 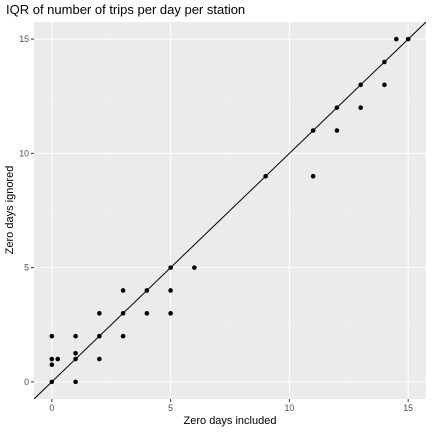 I want to click on y-axis-title: Zero days ignored, so click(x=10, y=210).